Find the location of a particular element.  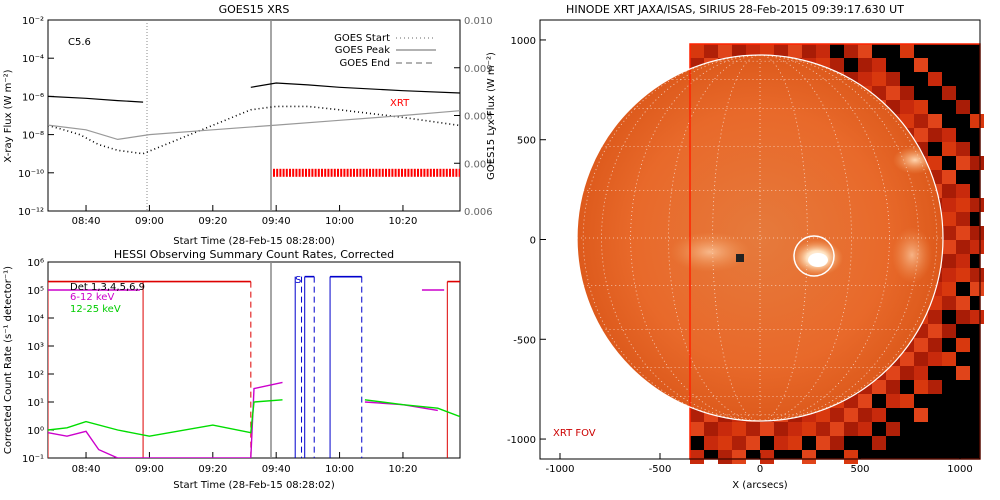

goes-title: GOES15 XRS is located at coordinates (254, 9).